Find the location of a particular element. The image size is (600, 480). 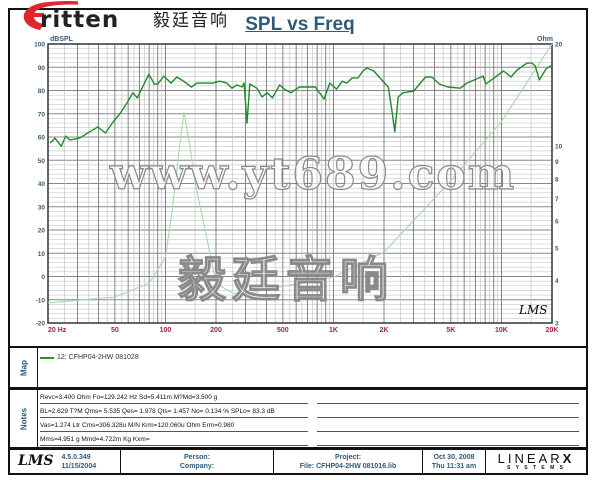

time: Thu 11:31 am is located at coordinates (454, 466).